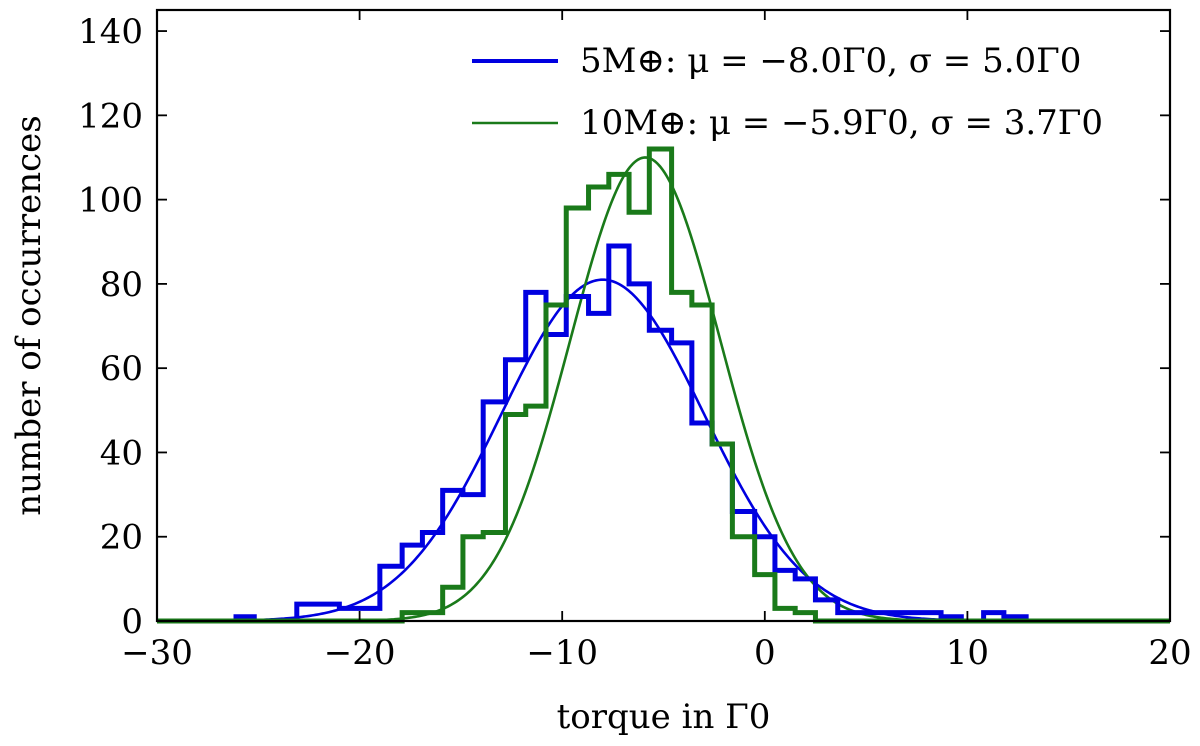 The image size is (1200, 746). I want to click on legend-entry-10m: 10M⊕: μ = −5.9Γ0, σ = 3.7Γ0, so click(841, 123).